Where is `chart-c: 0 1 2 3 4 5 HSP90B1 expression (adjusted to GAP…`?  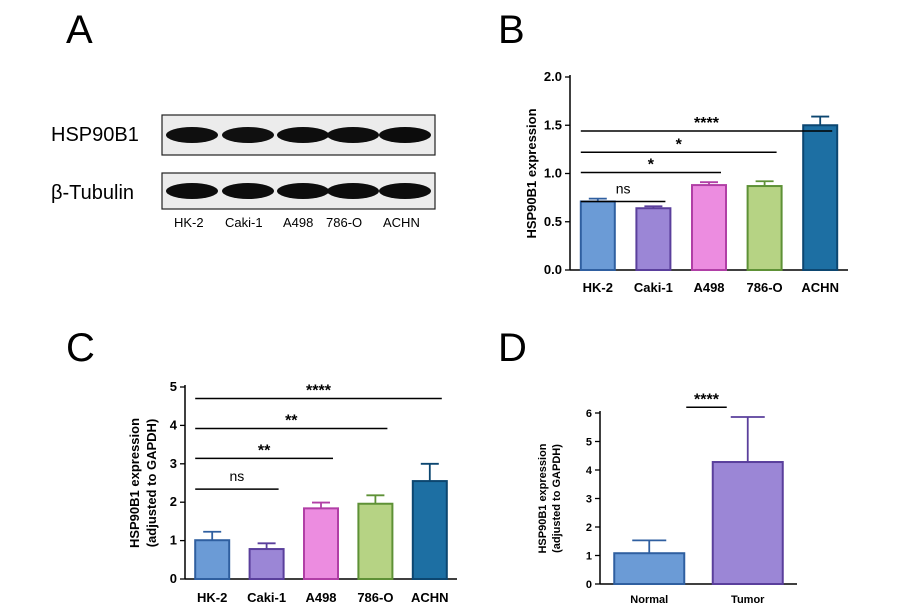
chart-c: 0 1 2 3 4 5 HSP90B1 expression (adjusted to GAP… is located at coordinates (292, 492).